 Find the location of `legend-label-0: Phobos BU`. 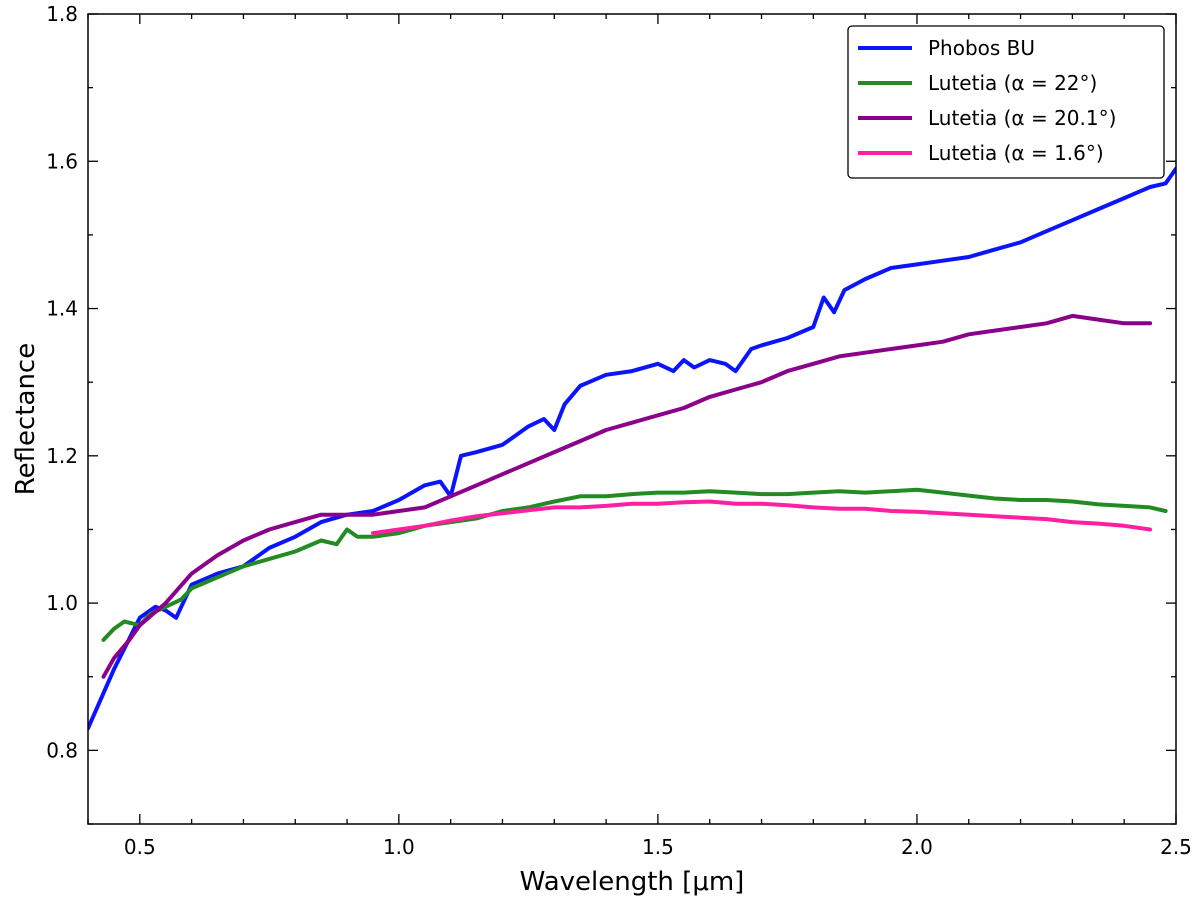

legend-label-0: Phobos BU is located at coordinates (981, 48).